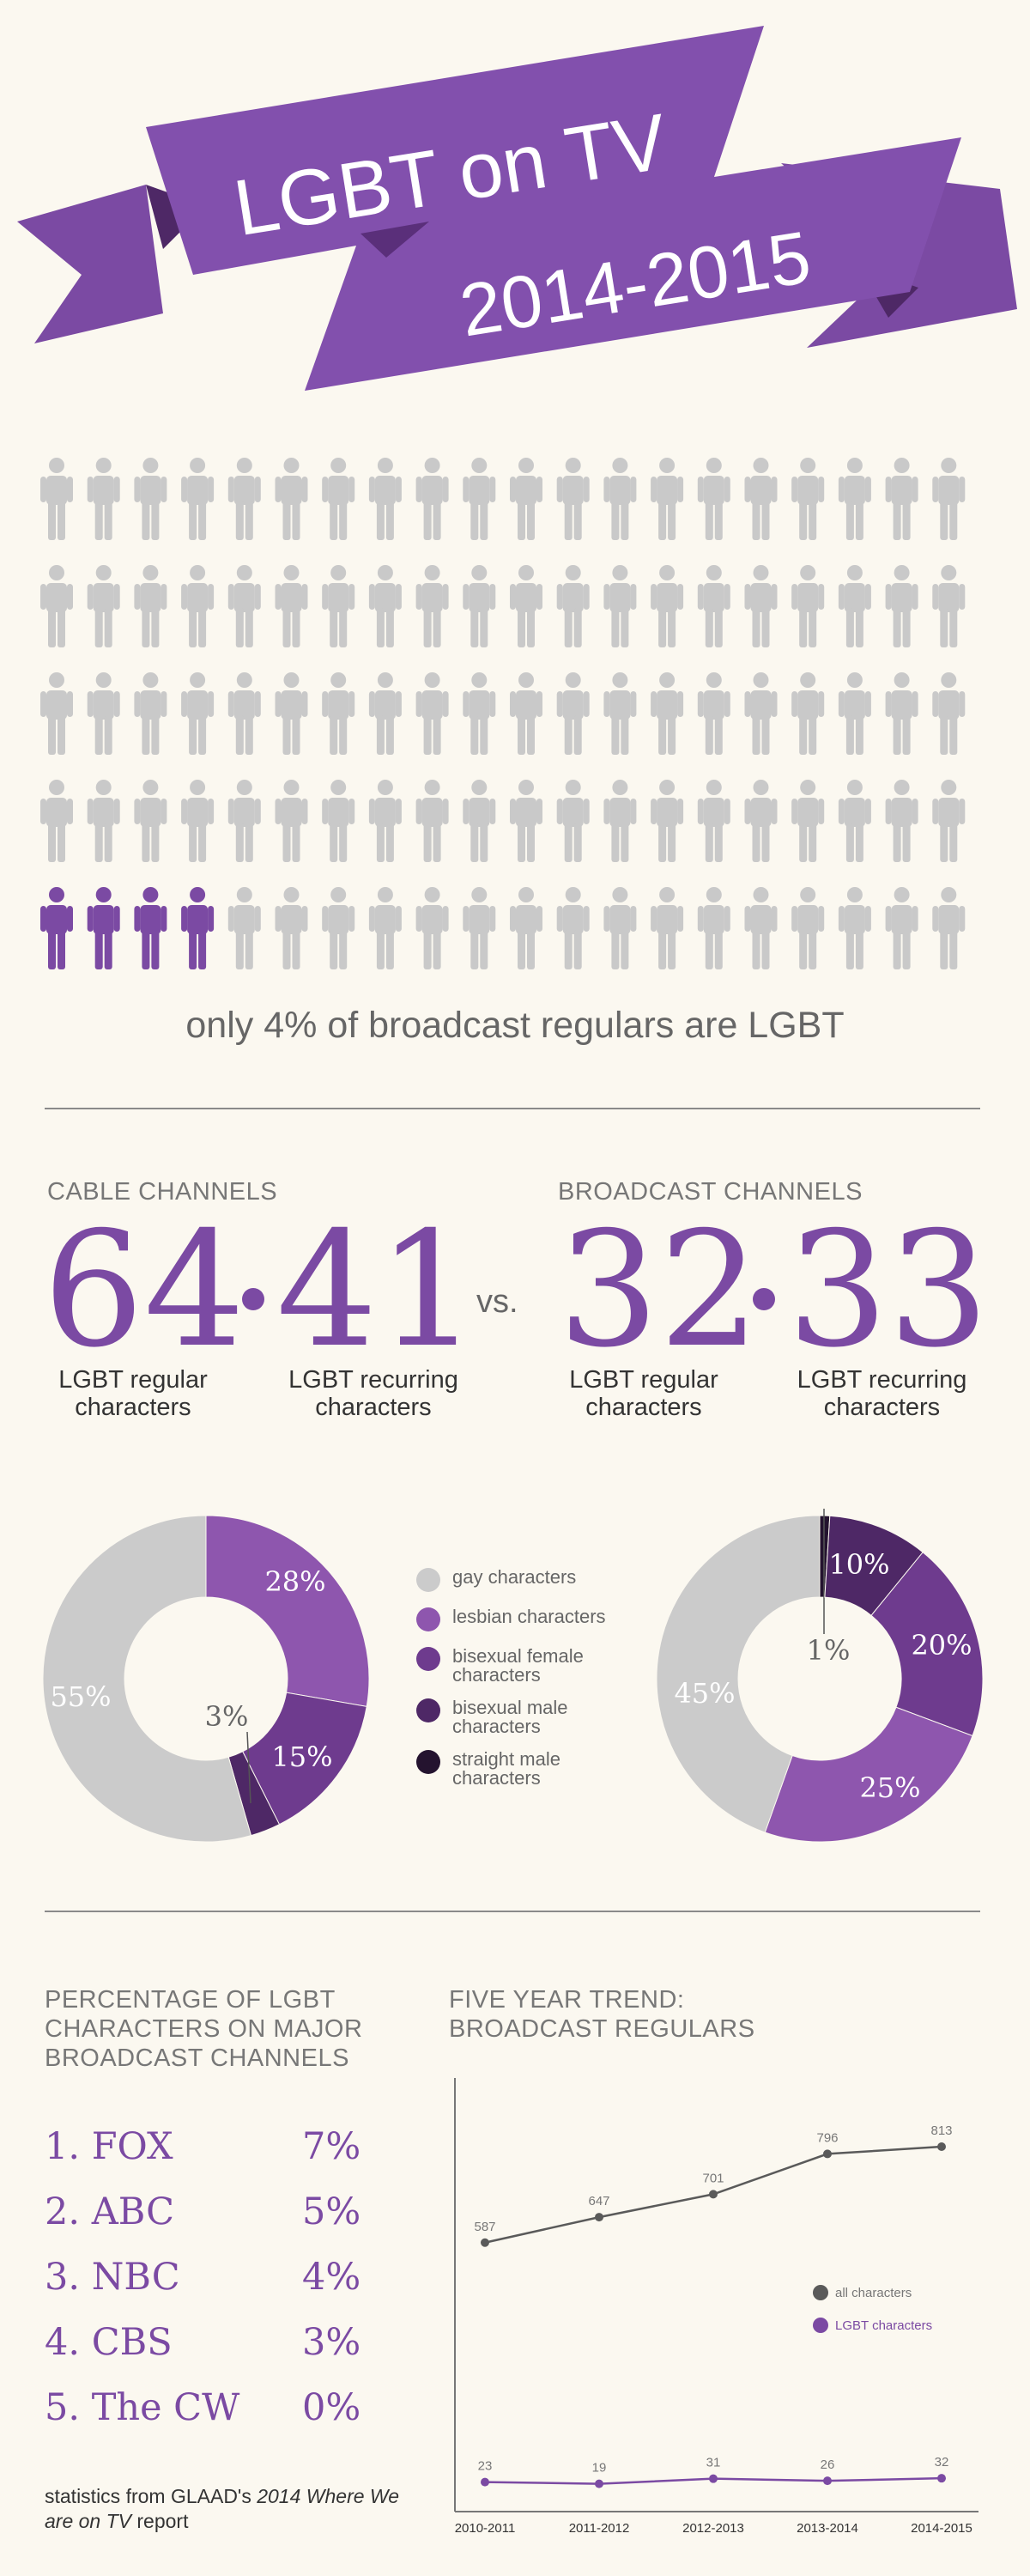 Image resolution: width=1030 pixels, height=2576 pixels. What do you see at coordinates (485, 2529) in the screenshot?
I see `x-tick-label: 2010-2011` at bounding box center [485, 2529].